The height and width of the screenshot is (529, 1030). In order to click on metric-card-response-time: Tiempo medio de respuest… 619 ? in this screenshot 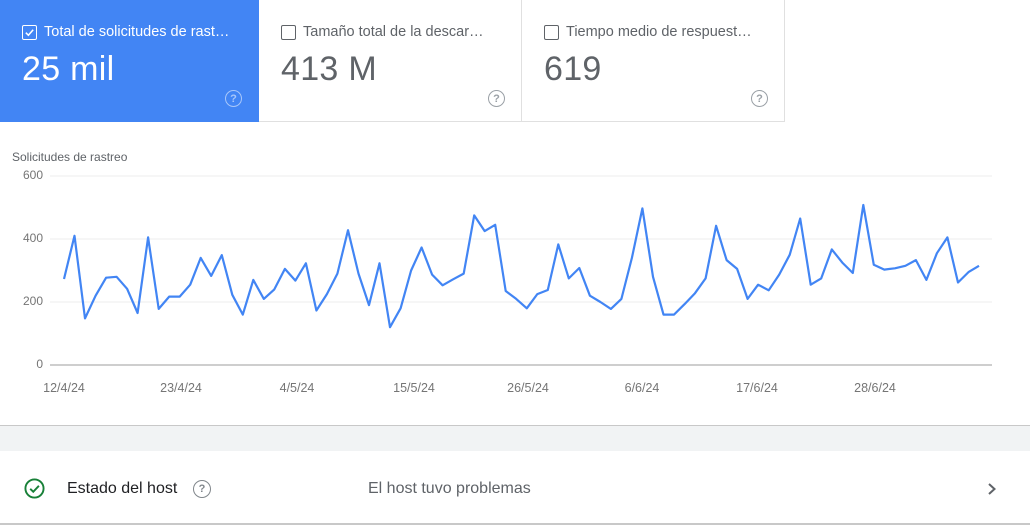, I will do `click(653, 61)`.